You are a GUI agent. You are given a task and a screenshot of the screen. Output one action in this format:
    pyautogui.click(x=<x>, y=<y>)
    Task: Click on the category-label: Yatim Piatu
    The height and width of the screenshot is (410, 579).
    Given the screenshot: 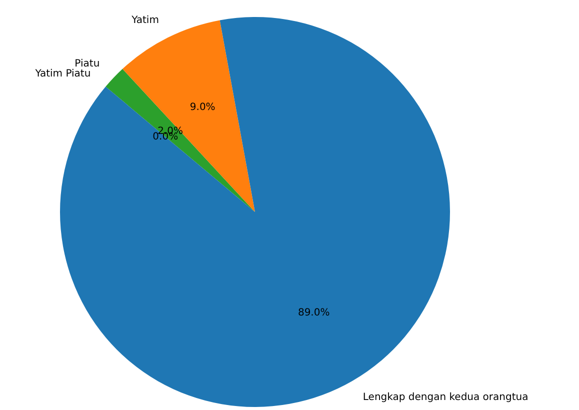 What is the action you would take?
    pyautogui.click(x=63, y=74)
    